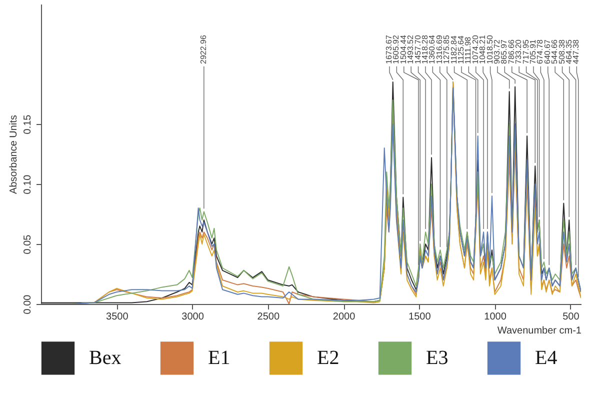 The height and width of the screenshot is (408, 600). I want to click on annotation: 1111.98, so click(468, 50).